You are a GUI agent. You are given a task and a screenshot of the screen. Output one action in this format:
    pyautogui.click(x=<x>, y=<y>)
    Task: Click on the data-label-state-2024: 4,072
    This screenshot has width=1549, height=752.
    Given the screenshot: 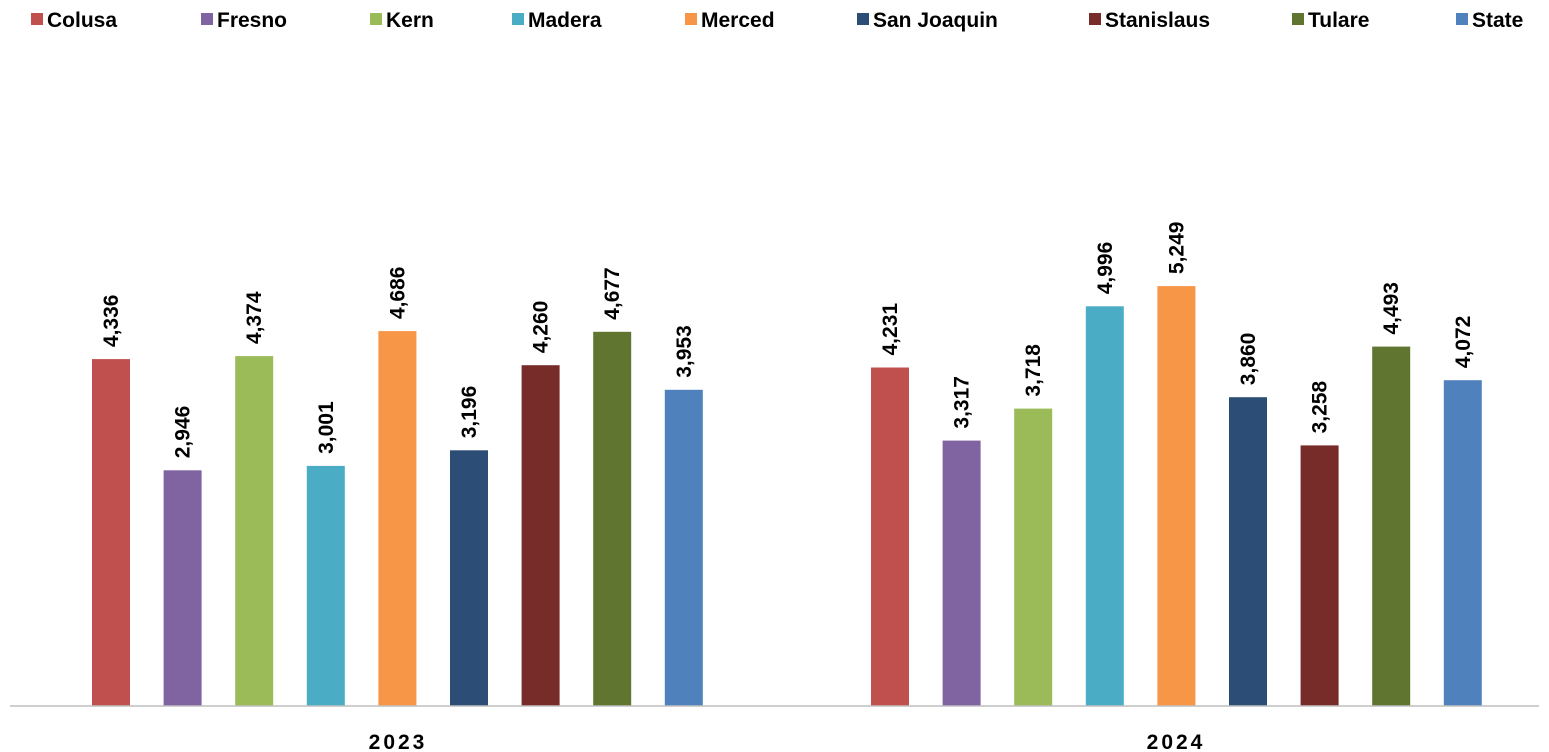 What is the action you would take?
    pyautogui.click(x=1463, y=342)
    